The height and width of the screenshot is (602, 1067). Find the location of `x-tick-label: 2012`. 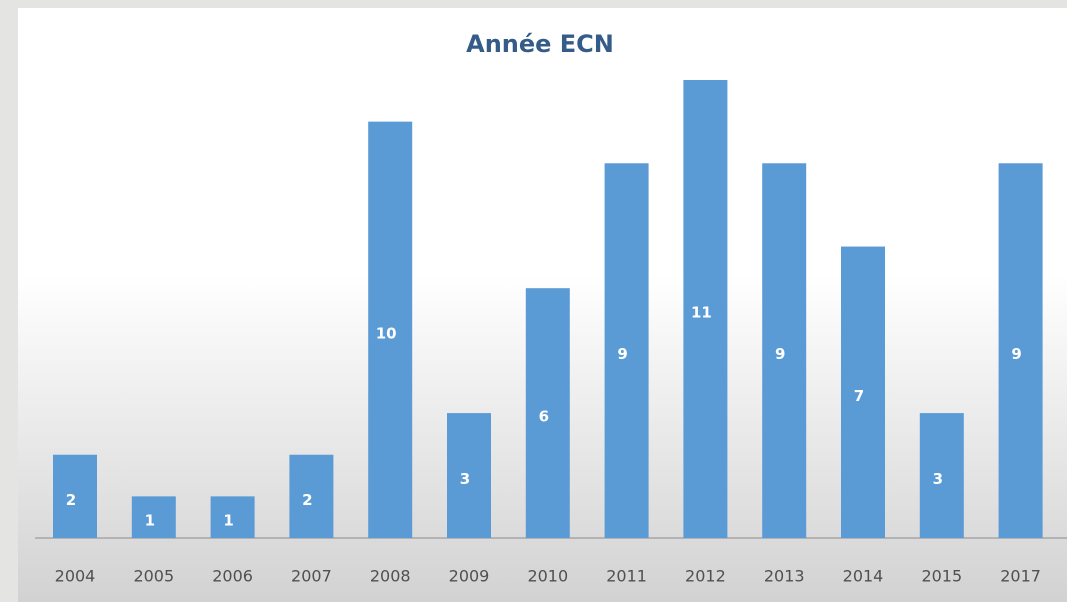

x-tick-label: 2012 is located at coordinates (705, 576).